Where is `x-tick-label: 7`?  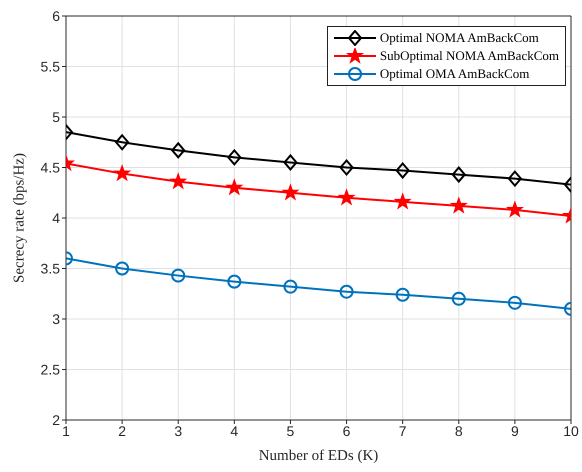 x-tick-label: 7 is located at coordinates (402, 430).